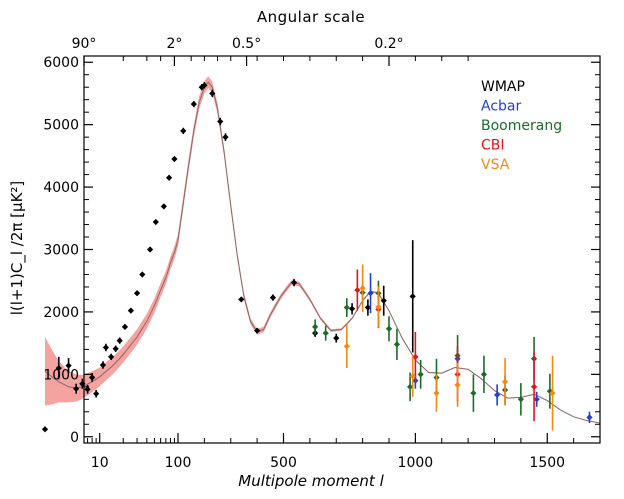 This screenshot has width=624, height=499. Describe the element at coordinates (61, 375) in the screenshot. I see `y-tick-label: 1000` at that location.